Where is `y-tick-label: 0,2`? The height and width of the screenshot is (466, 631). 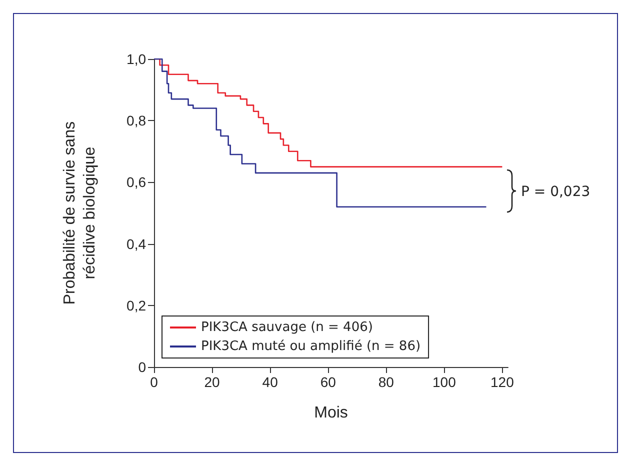
y-tick-label: 0,2 is located at coordinates (136, 305).